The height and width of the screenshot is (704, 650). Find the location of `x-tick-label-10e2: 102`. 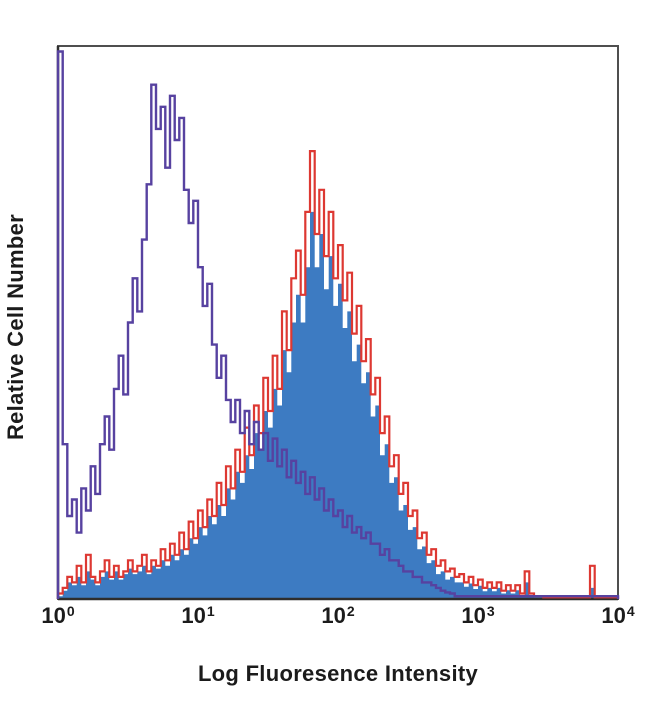

x-tick-label-10e2: 102 is located at coordinates (338, 615).